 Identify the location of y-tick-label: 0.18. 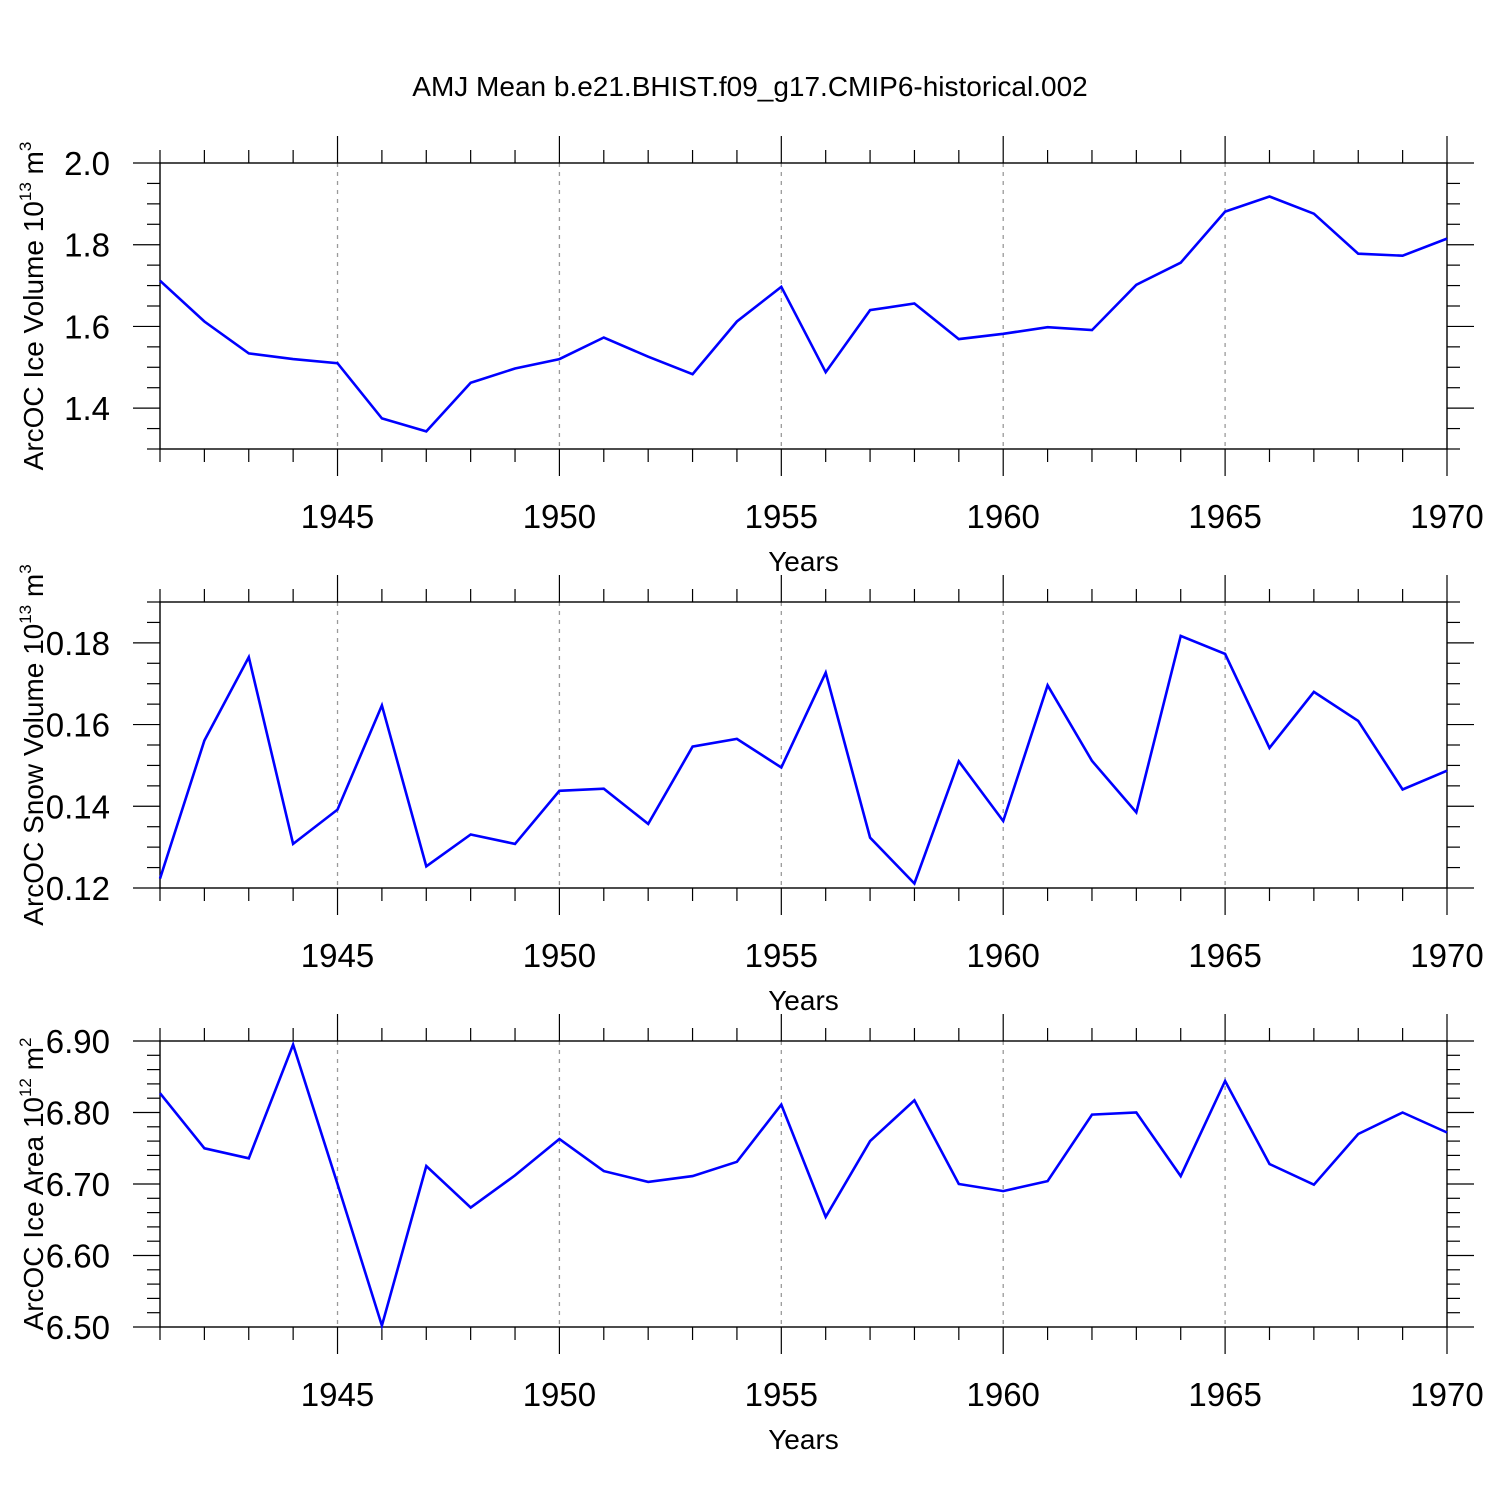
(78, 643).